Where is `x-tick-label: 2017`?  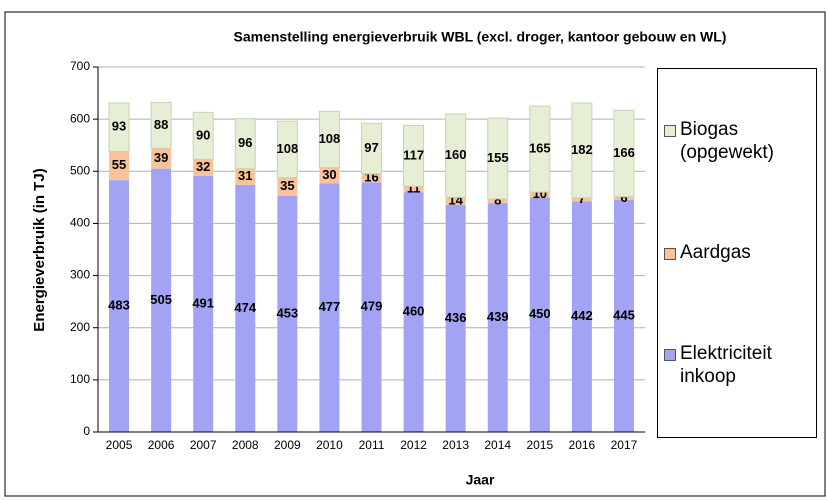
x-tick-label: 2017 is located at coordinates (624, 445).